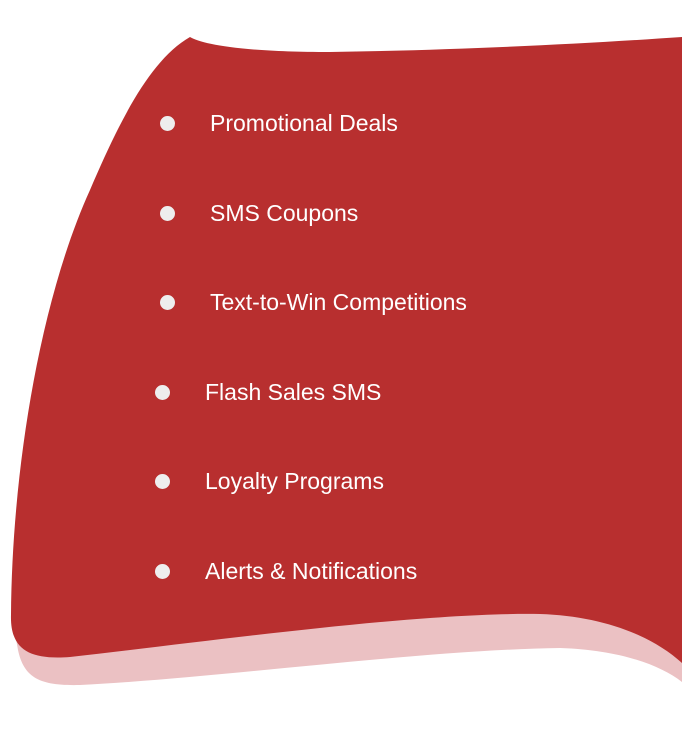 The image size is (682, 741). I want to click on list-item: Alerts & Notifications, so click(286, 571).